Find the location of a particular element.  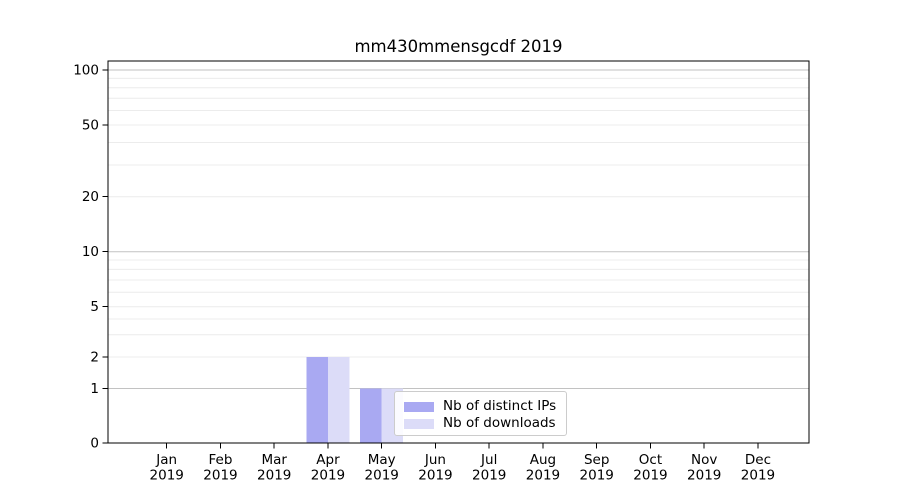

chart-title: mm430mmensgcdf 2019 is located at coordinates (458, 46).